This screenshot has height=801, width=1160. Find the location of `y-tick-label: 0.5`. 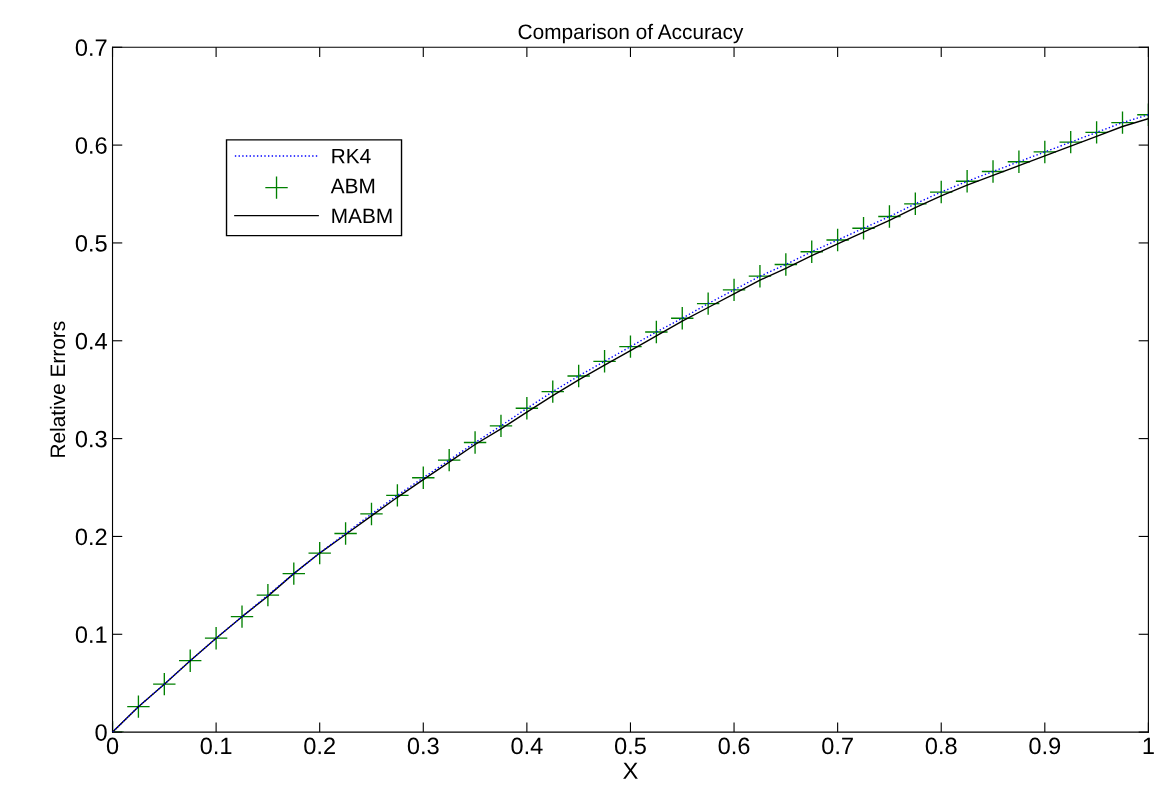

y-tick-label: 0.5 is located at coordinates (91, 243).